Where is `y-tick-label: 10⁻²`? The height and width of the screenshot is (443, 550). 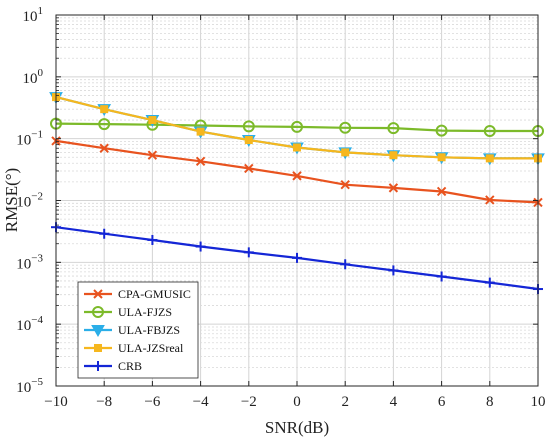
y-tick-label: 10⁻² is located at coordinates (29, 201).